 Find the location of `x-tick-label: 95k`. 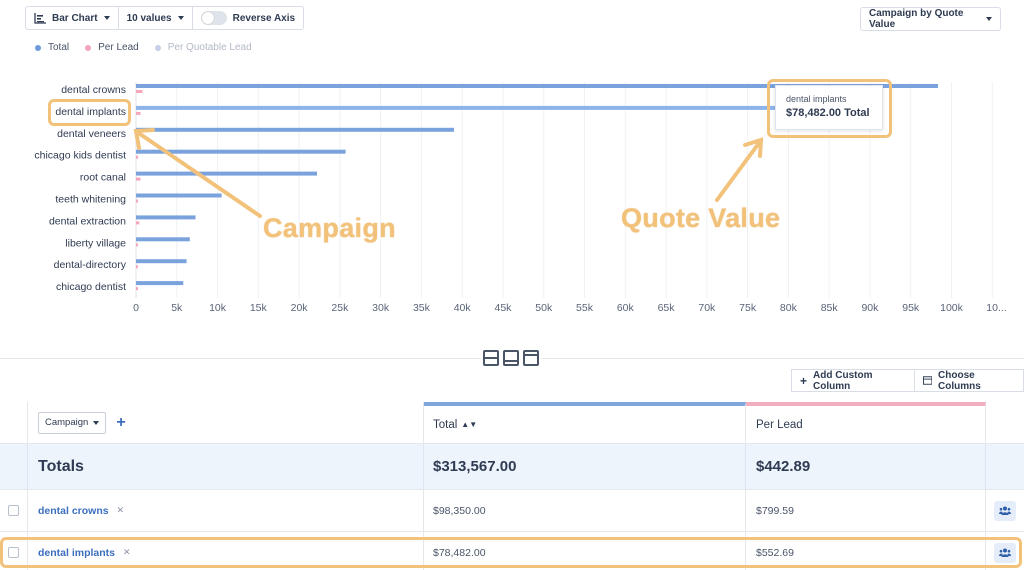

x-tick-label: 95k is located at coordinates (911, 308).